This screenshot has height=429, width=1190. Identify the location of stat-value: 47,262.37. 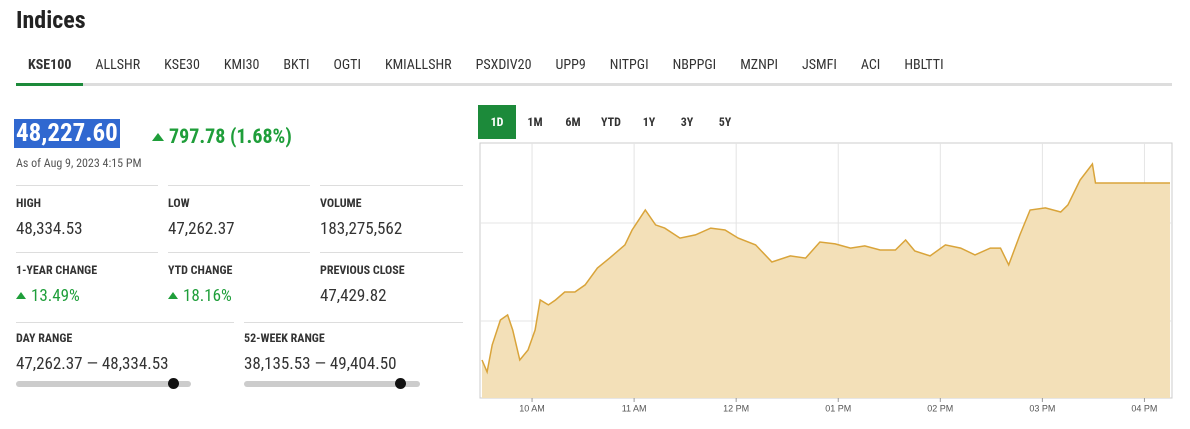
(201, 229).